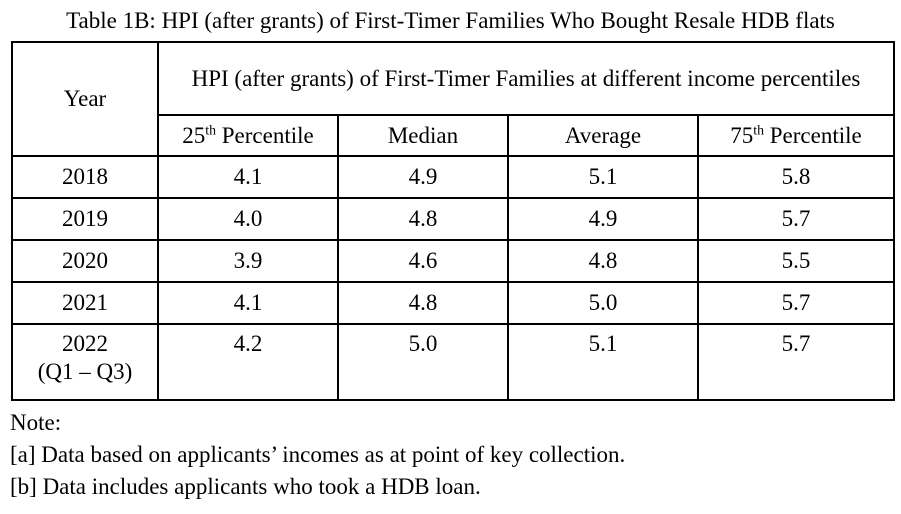 This screenshot has width=901, height=514. What do you see at coordinates (85, 303) in the screenshot?
I see `year-cell: 2021` at bounding box center [85, 303].